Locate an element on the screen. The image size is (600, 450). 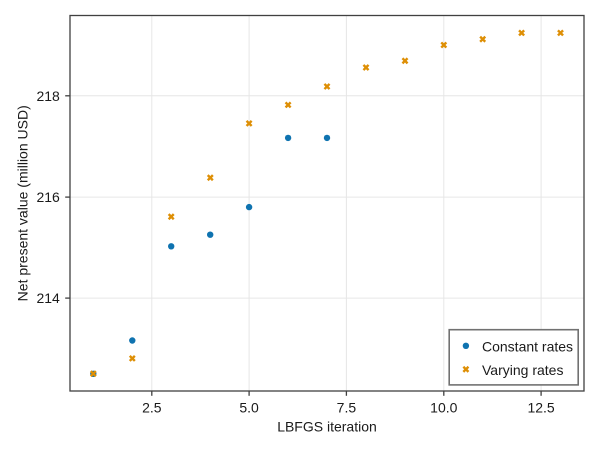
svg-text: Varying rates is located at coordinates (522, 370).